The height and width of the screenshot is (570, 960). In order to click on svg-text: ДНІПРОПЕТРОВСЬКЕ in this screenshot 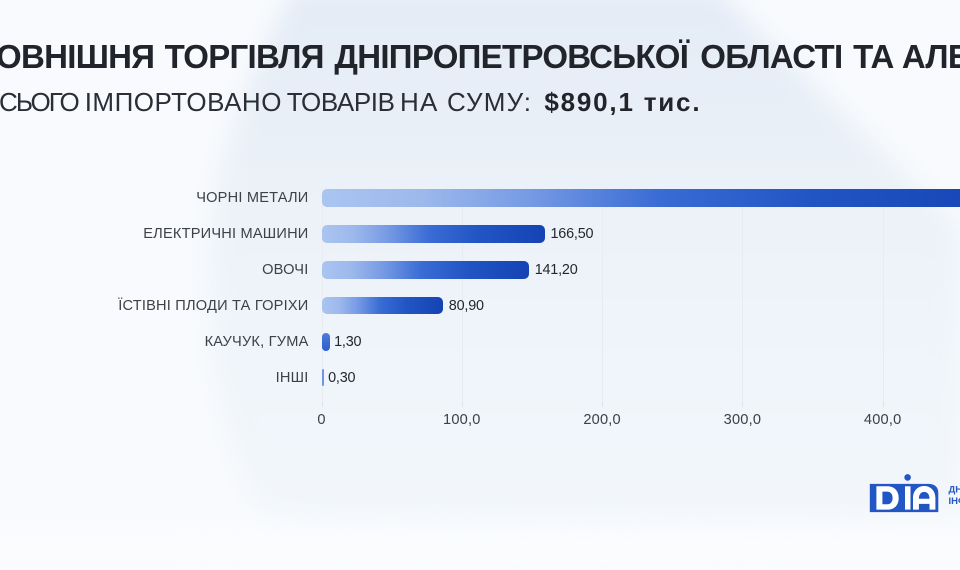, I will do `click(954, 490)`.